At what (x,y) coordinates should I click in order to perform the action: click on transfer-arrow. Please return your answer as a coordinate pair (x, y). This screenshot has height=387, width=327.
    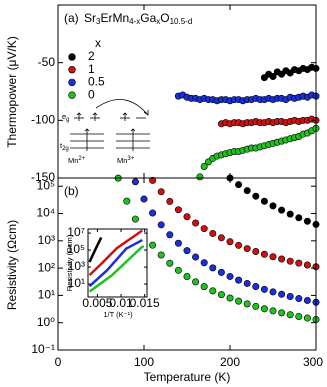
    Looking at the image, I should click on (122, 107).